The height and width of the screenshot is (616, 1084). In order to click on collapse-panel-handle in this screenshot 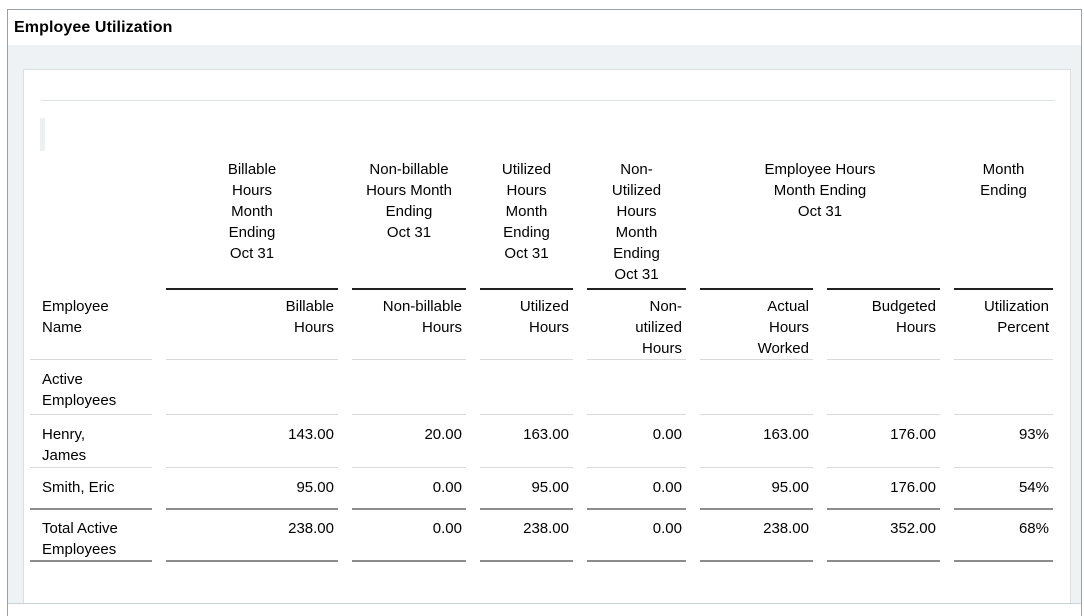, I will do `click(42, 134)`.